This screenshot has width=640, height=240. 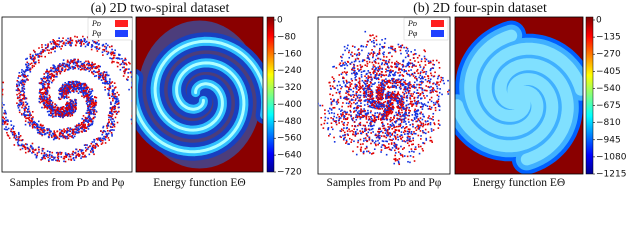 What do you see at coordinates (289, 173) in the screenshot?
I see `colorbar-tick-label: −720` at bounding box center [289, 173].